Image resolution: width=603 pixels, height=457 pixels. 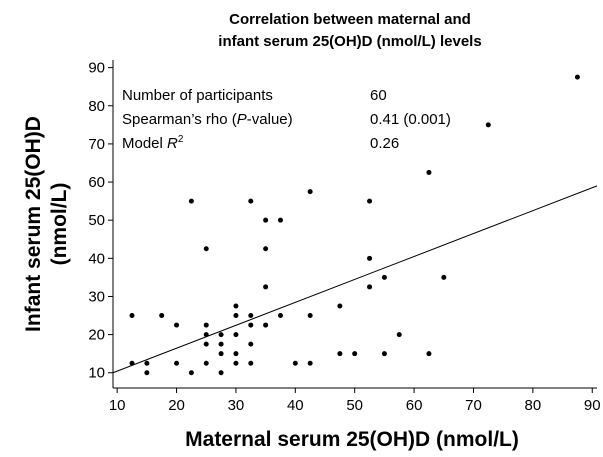 What do you see at coordinates (96, 106) in the screenshot?
I see `y-tick-label: 80` at bounding box center [96, 106].